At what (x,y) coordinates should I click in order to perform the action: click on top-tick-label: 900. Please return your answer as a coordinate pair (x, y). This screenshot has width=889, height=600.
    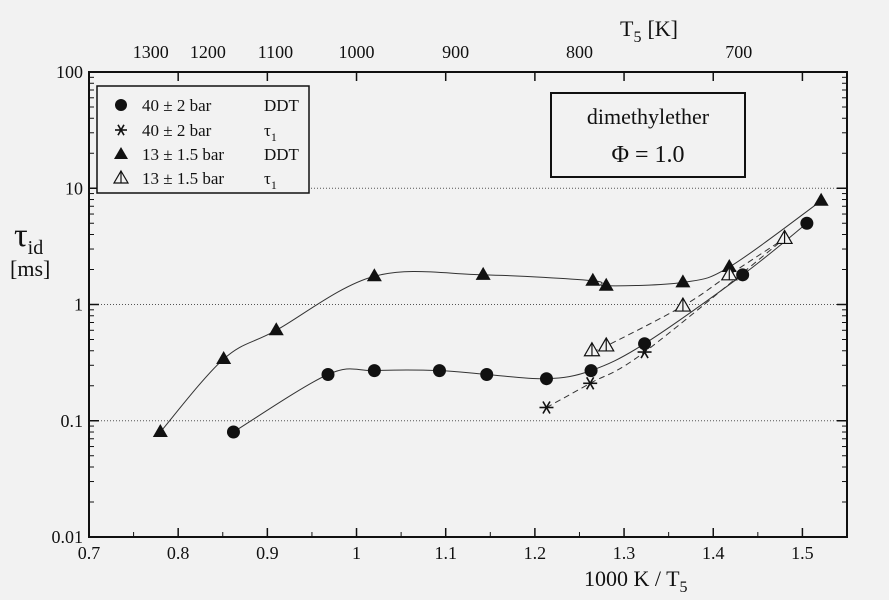
    Looking at the image, I should click on (455, 52).